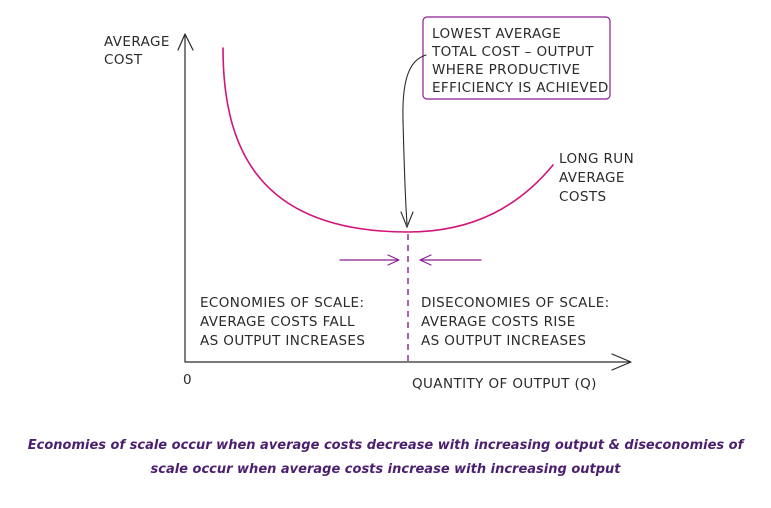 This screenshot has height=508, width=771. I want to click on diseconomies-line-1: DISECONOMIES OF SCALE:, so click(515, 303).